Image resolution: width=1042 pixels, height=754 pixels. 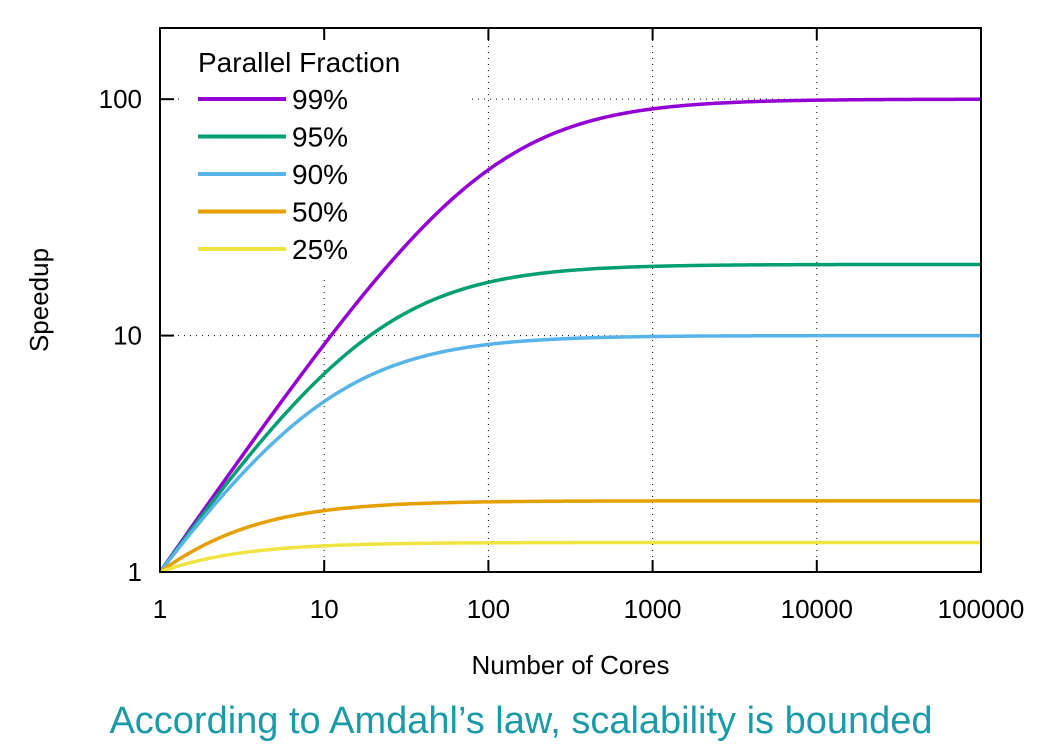 I want to click on x-tick-label: 100, so click(x=488, y=609).